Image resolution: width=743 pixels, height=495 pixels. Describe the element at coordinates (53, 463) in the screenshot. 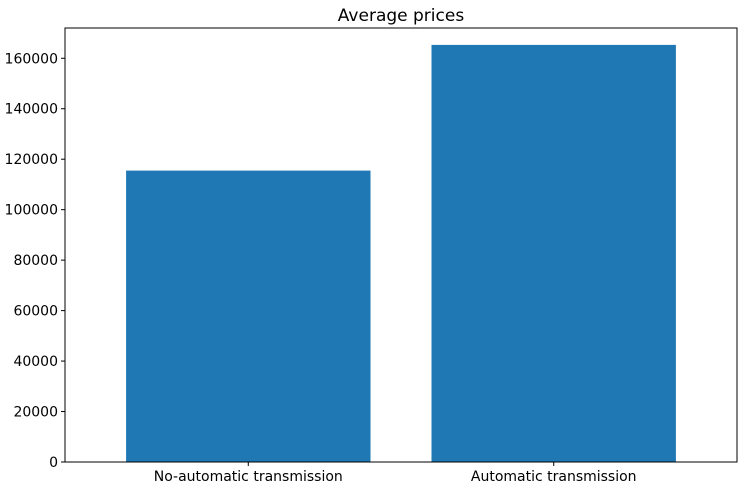

I see `y-tick-label-0: 0` at that location.